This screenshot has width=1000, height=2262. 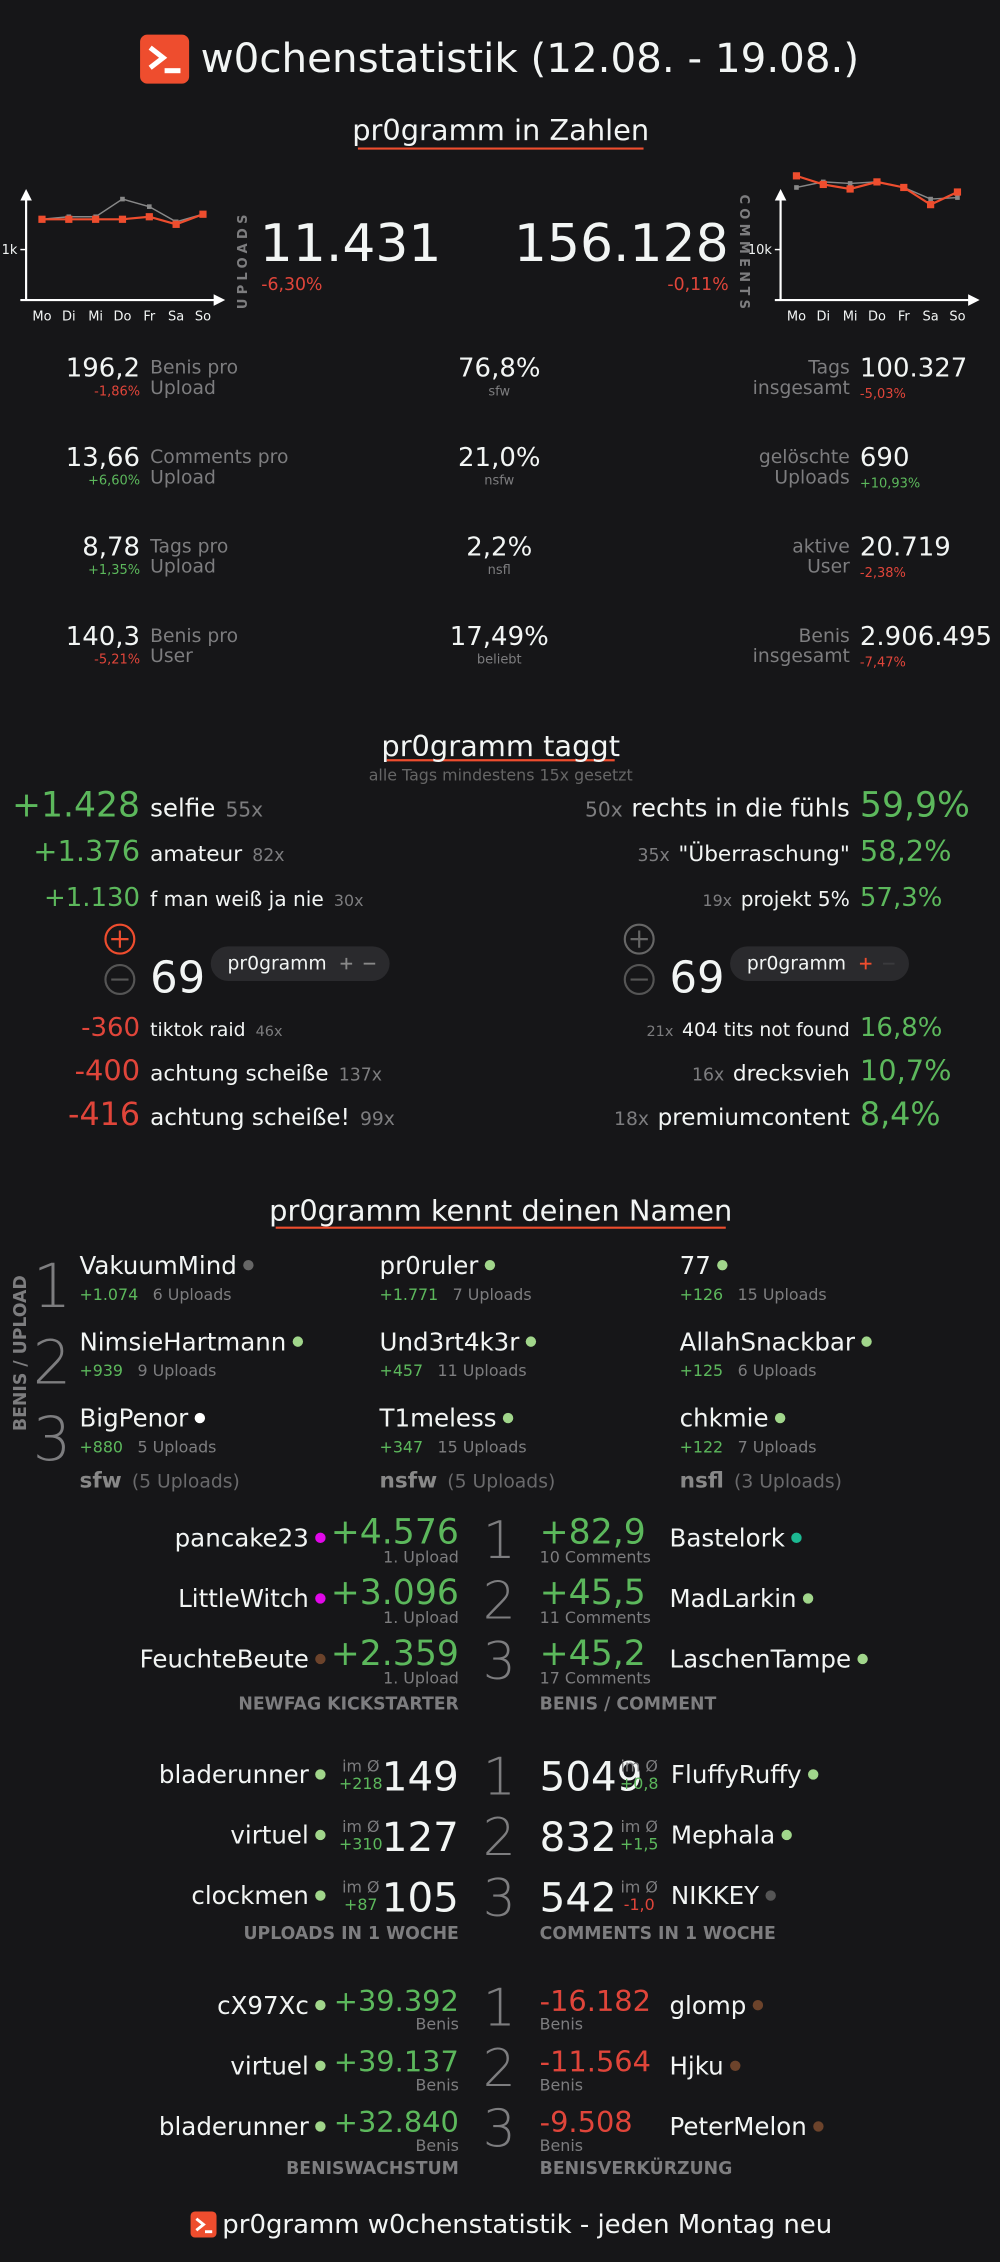 What do you see at coordinates (203, 2224) in the screenshot?
I see `footer-icon` at bounding box center [203, 2224].